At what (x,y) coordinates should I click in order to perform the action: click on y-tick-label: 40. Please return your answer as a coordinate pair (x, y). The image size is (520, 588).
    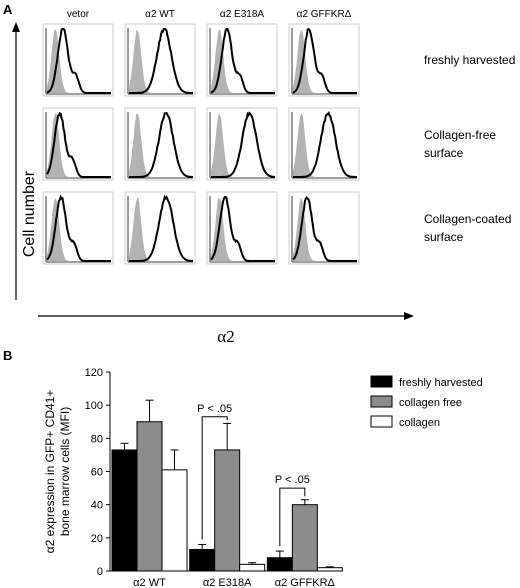
    Looking at the image, I should click on (97, 506).